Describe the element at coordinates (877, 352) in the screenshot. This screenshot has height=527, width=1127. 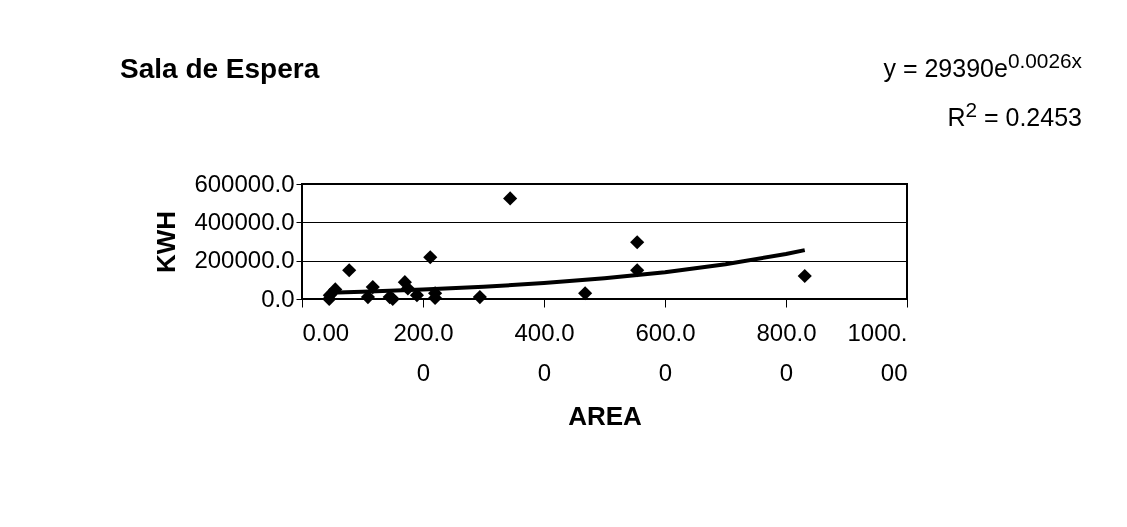
I see `x-tick-label: 1000.00` at that location.